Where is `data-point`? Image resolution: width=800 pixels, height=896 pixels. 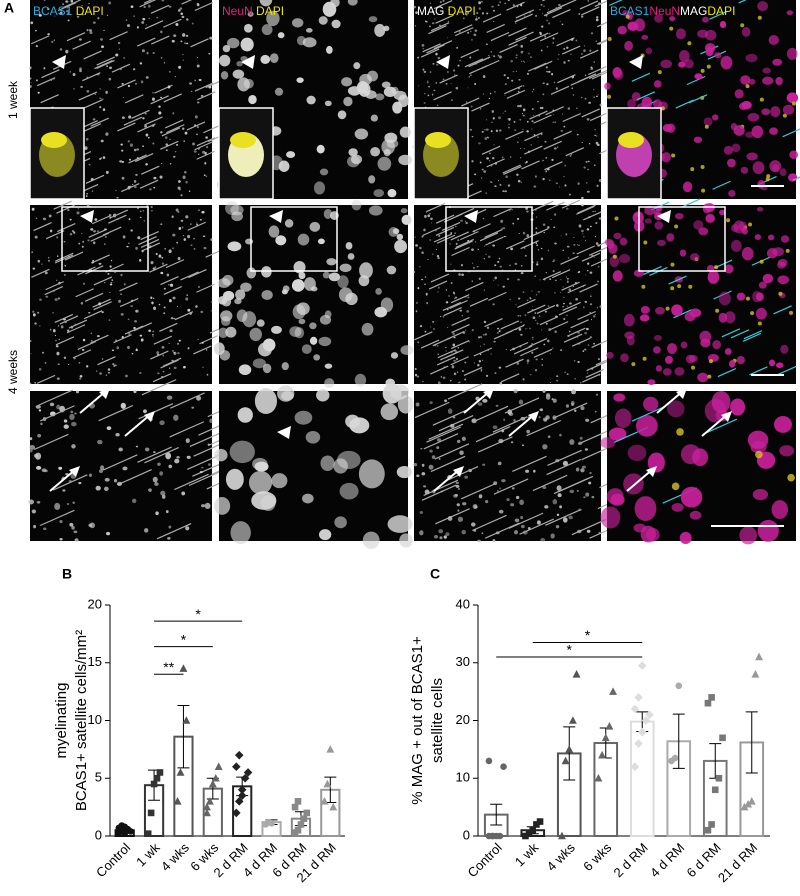 data-point is located at coordinates (307, 813).